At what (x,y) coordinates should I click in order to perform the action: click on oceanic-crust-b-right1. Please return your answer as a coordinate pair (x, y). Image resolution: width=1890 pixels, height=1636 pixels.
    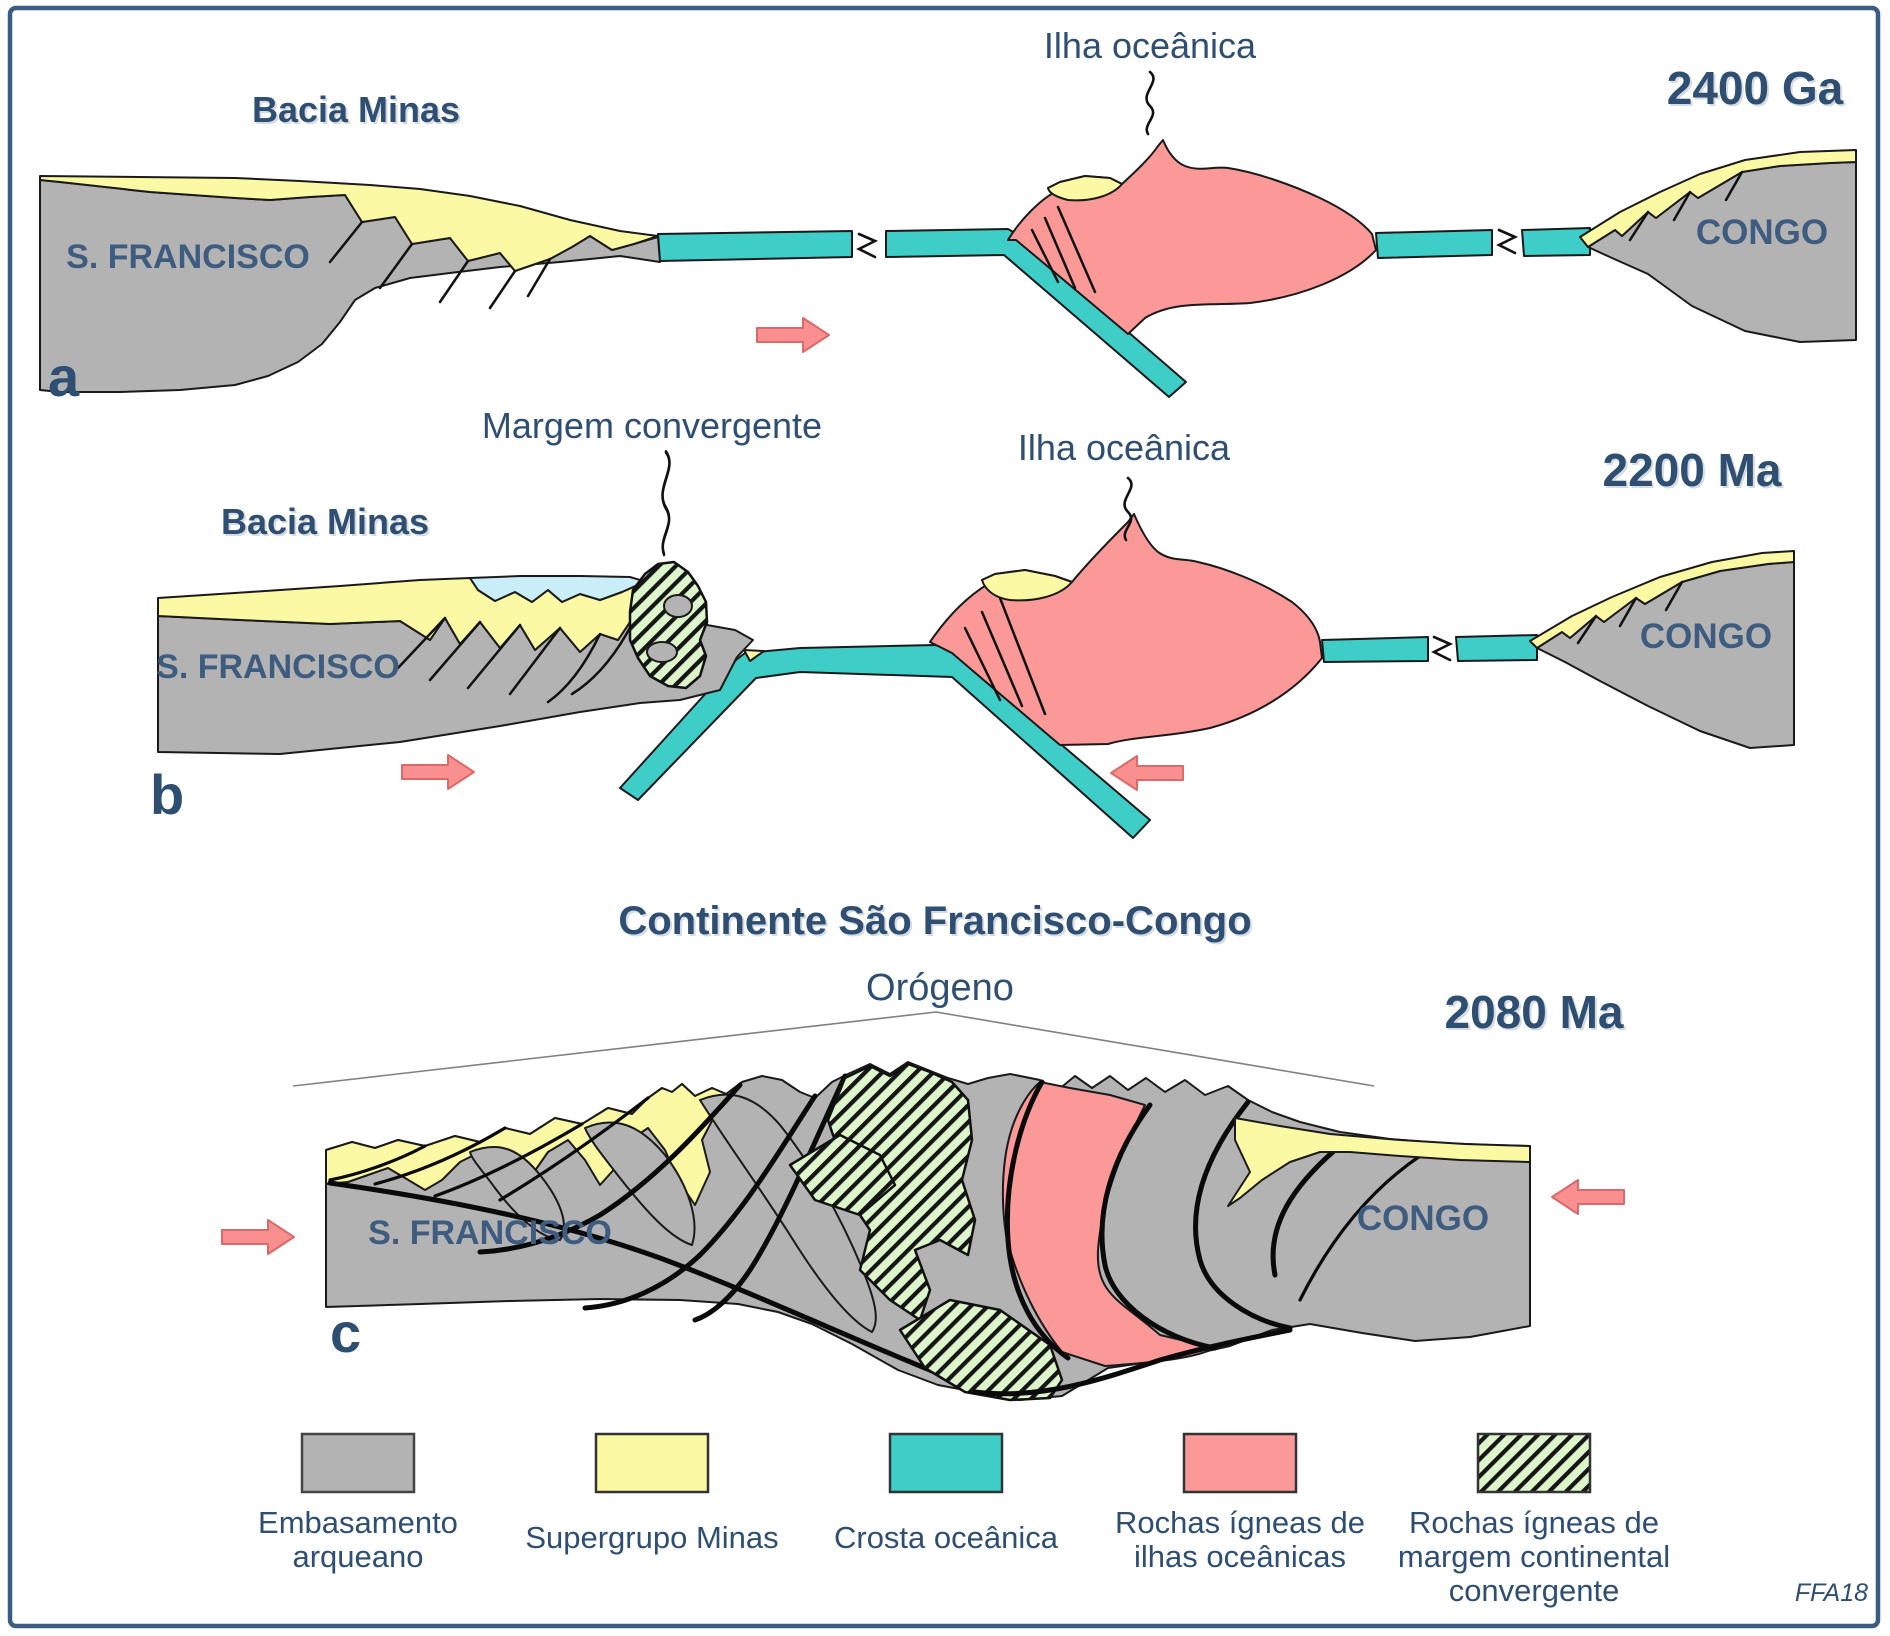
    Looking at the image, I should click on (1375, 649).